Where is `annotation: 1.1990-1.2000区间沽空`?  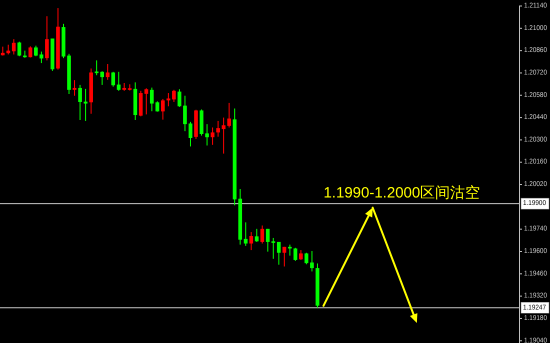 annotation: 1.1990-1.2000区间沽空 is located at coordinates (401, 193).